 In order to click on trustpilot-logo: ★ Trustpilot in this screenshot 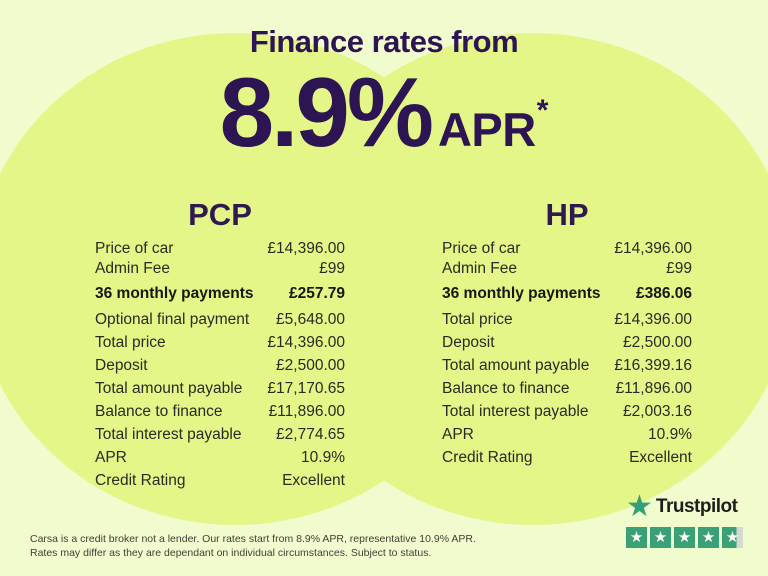, I will do `click(686, 506)`.